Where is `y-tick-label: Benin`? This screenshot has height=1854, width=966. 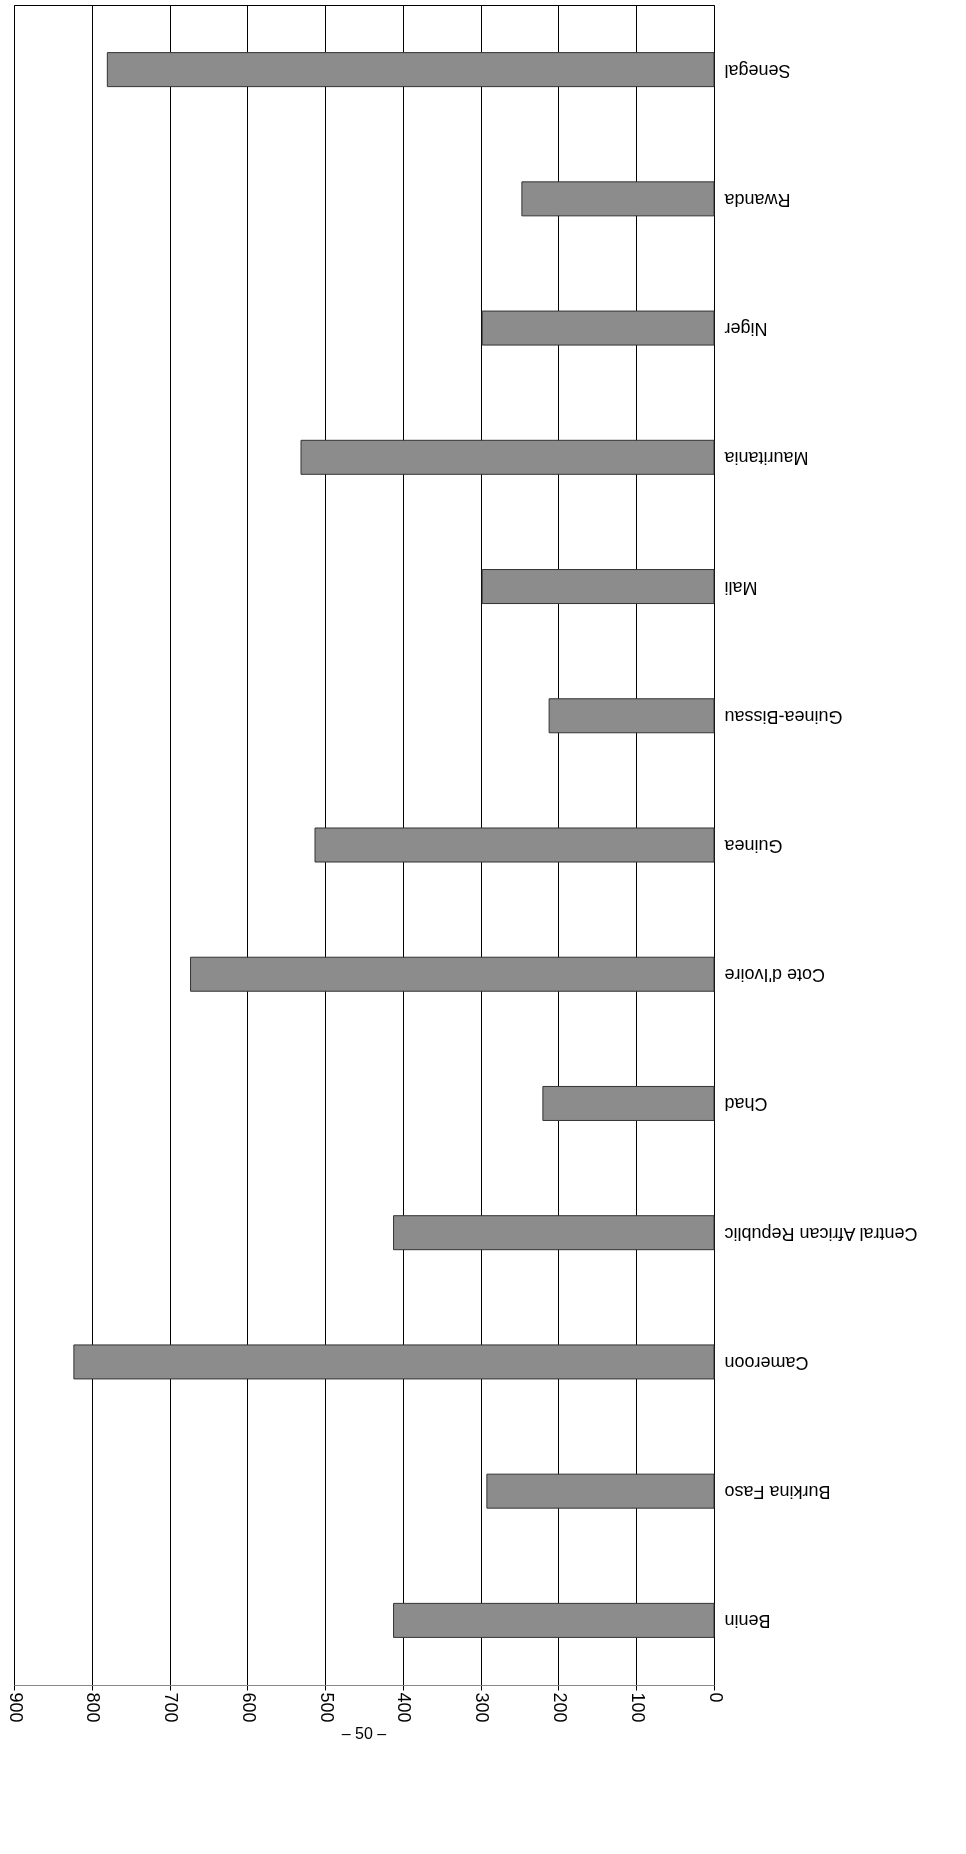 y-tick-label: Benin is located at coordinates (747, 1621).